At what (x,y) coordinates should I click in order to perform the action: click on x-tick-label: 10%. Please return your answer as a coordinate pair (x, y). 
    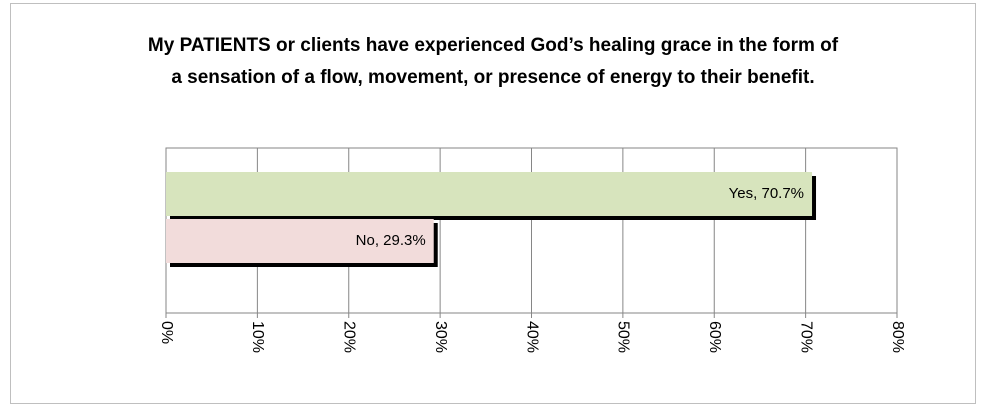
    Looking at the image, I should click on (257, 337).